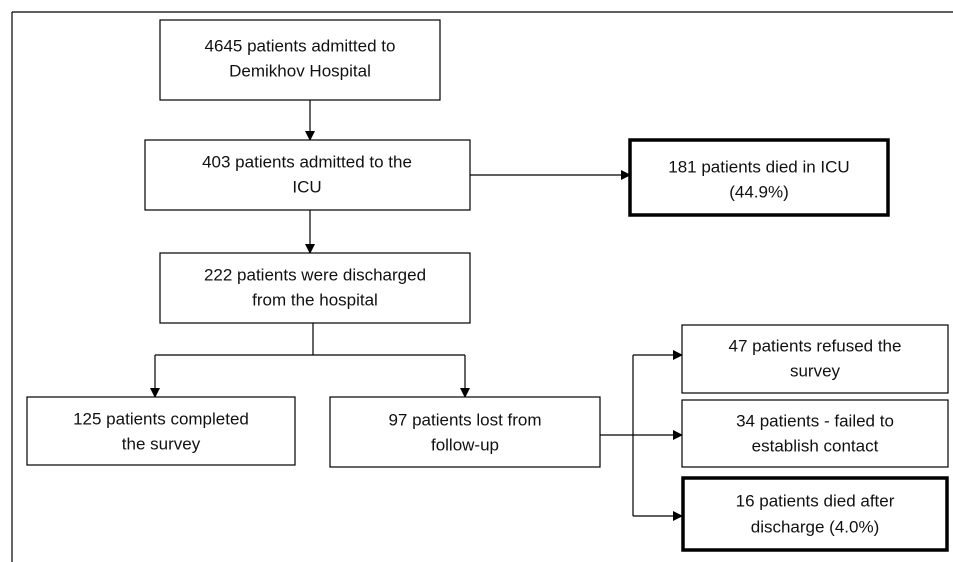 The width and height of the screenshot is (953, 562). What do you see at coordinates (161, 443) in the screenshot?
I see `box-text: the survey` at bounding box center [161, 443].